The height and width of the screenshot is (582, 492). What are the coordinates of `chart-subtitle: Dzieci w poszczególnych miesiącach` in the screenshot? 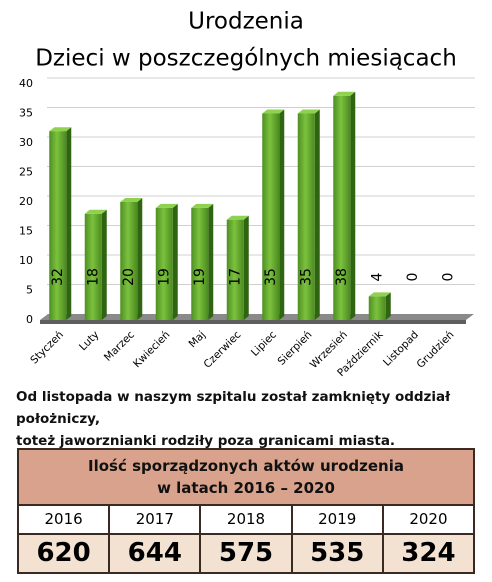 It's located at (246, 59).